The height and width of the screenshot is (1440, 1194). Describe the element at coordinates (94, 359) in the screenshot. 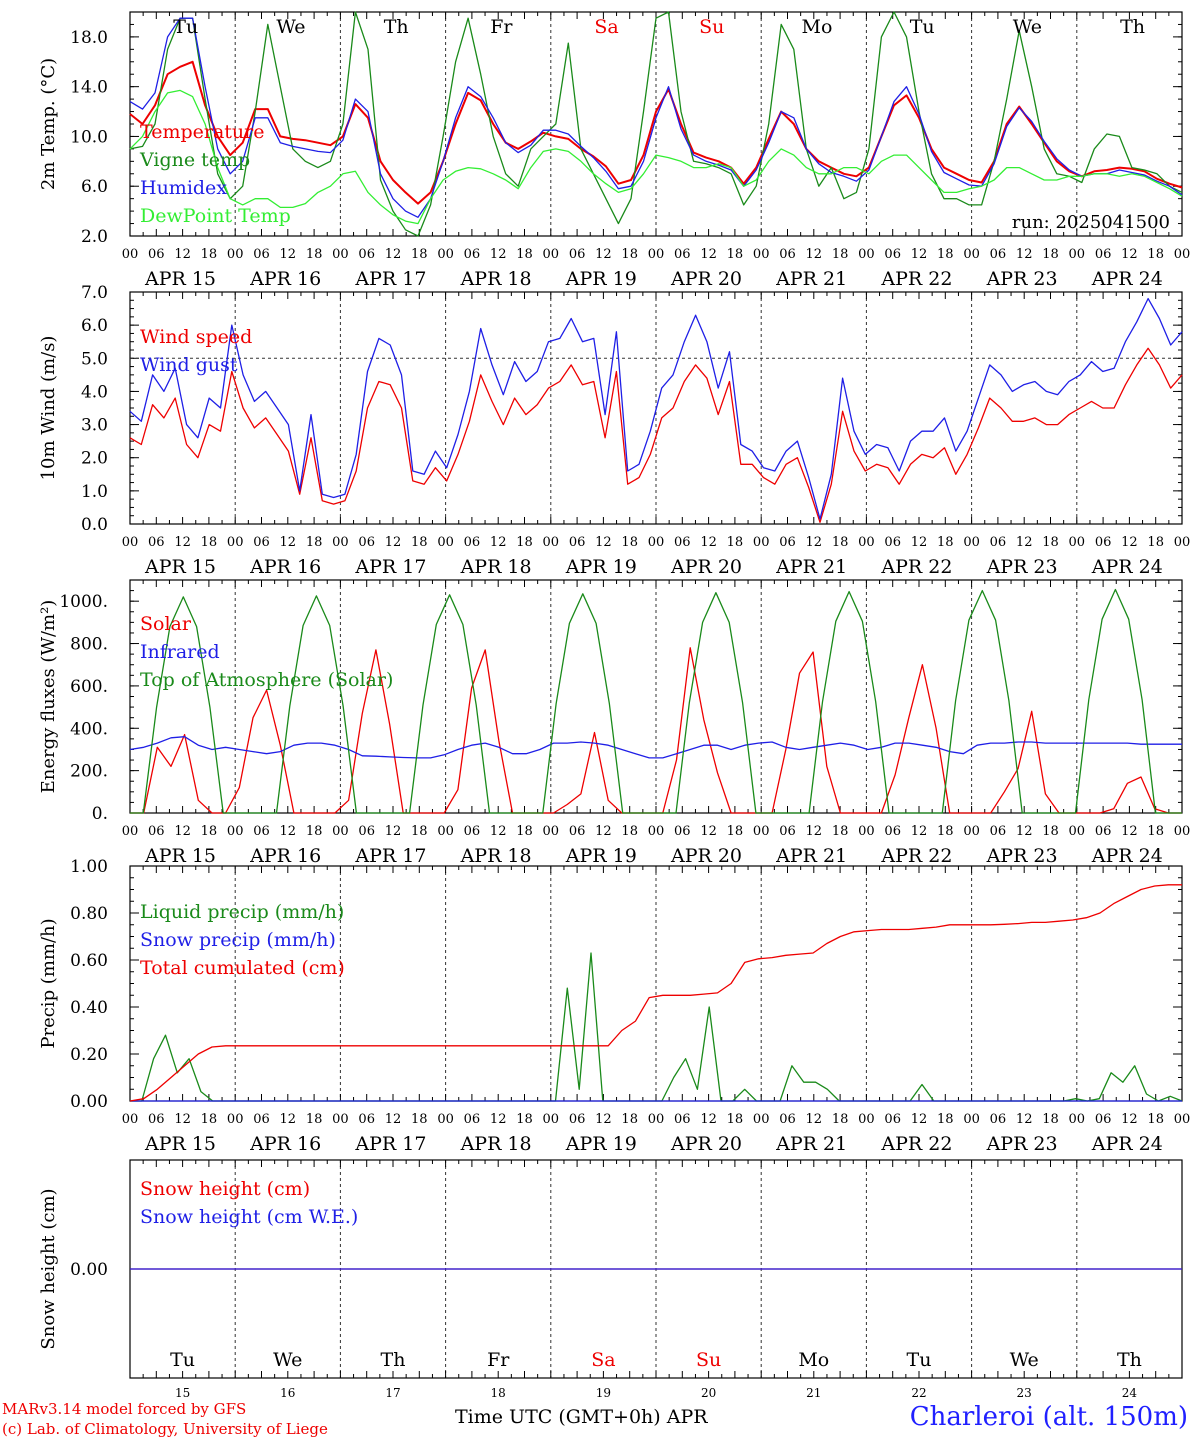

I see `y-tick-label: 5.0` at that location.